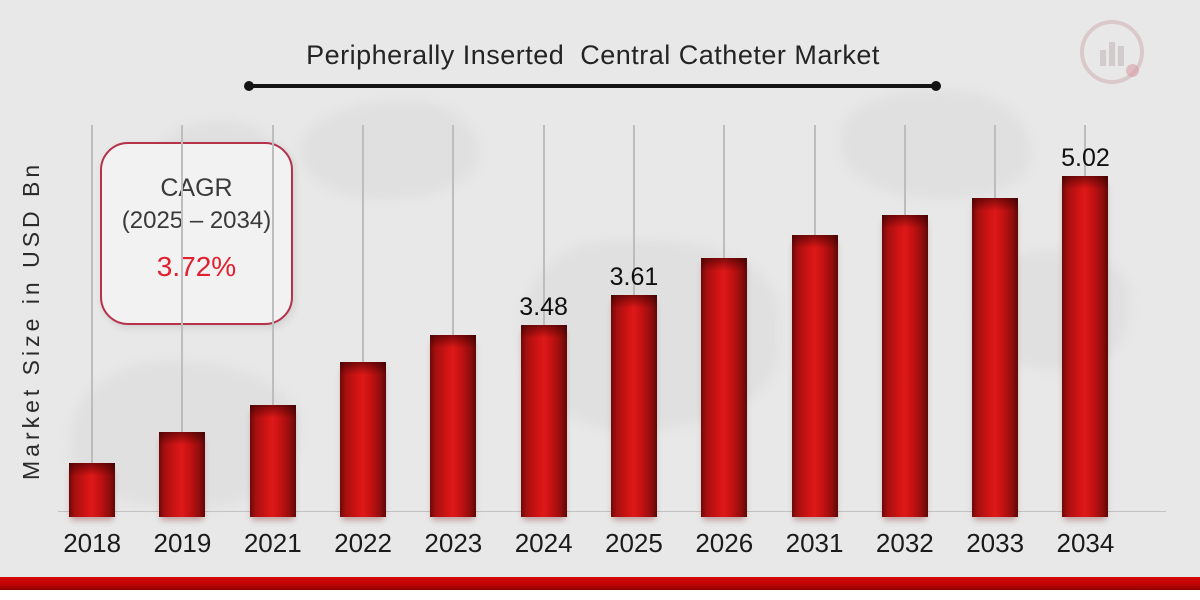 The width and height of the screenshot is (1200, 600). Describe the element at coordinates (600, 583) in the screenshot. I see `footer-red-strip` at that location.